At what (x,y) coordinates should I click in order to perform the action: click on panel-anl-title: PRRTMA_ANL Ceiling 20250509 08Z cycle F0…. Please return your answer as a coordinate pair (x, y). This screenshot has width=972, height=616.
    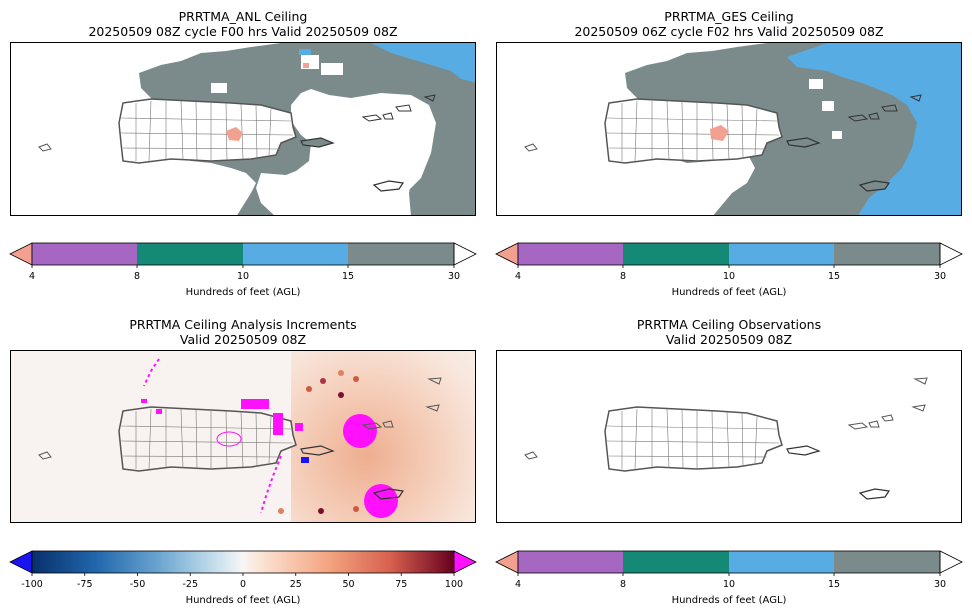
    Looking at the image, I should click on (243, 24).